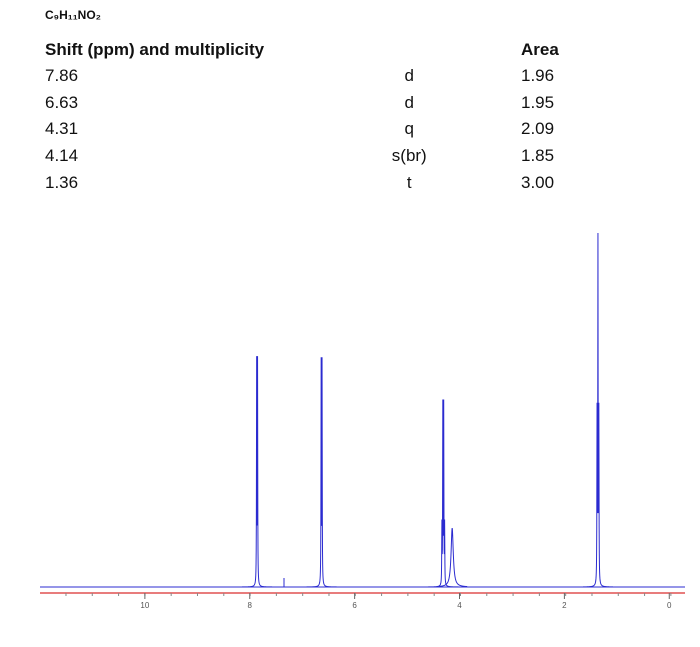 The image size is (700, 647). What do you see at coordinates (250, 605) in the screenshot?
I see `x-tick-label: 8` at bounding box center [250, 605].